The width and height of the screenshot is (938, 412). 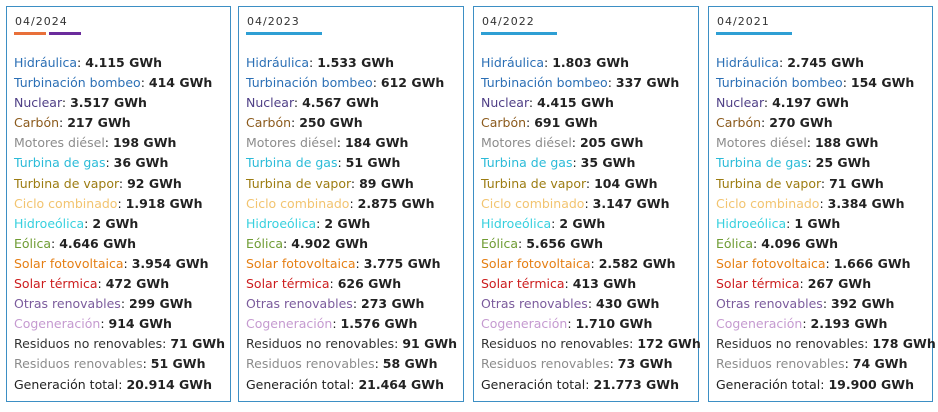 What do you see at coordinates (822, 364) in the screenshot?
I see `generation-row: Residuos renovables: 74 GWh` at bounding box center [822, 364].